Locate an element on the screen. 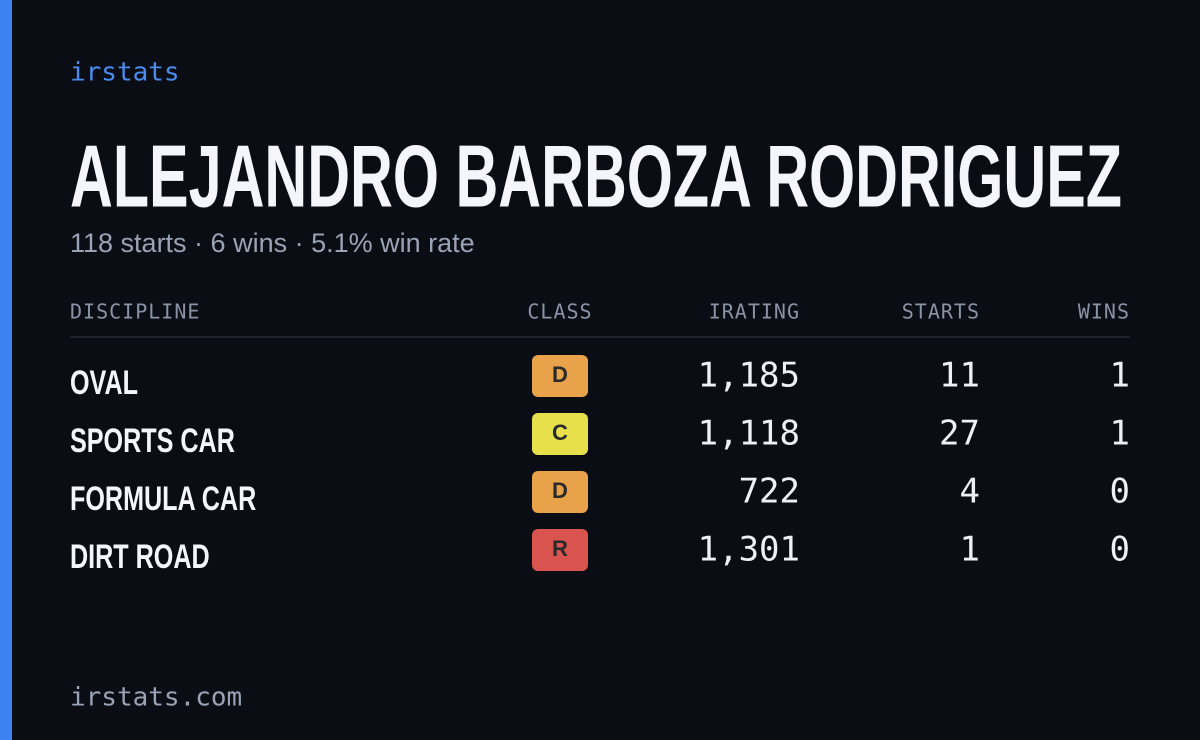 This screenshot has height=740, width=1200. irating: 722 is located at coordinates (769, 492).